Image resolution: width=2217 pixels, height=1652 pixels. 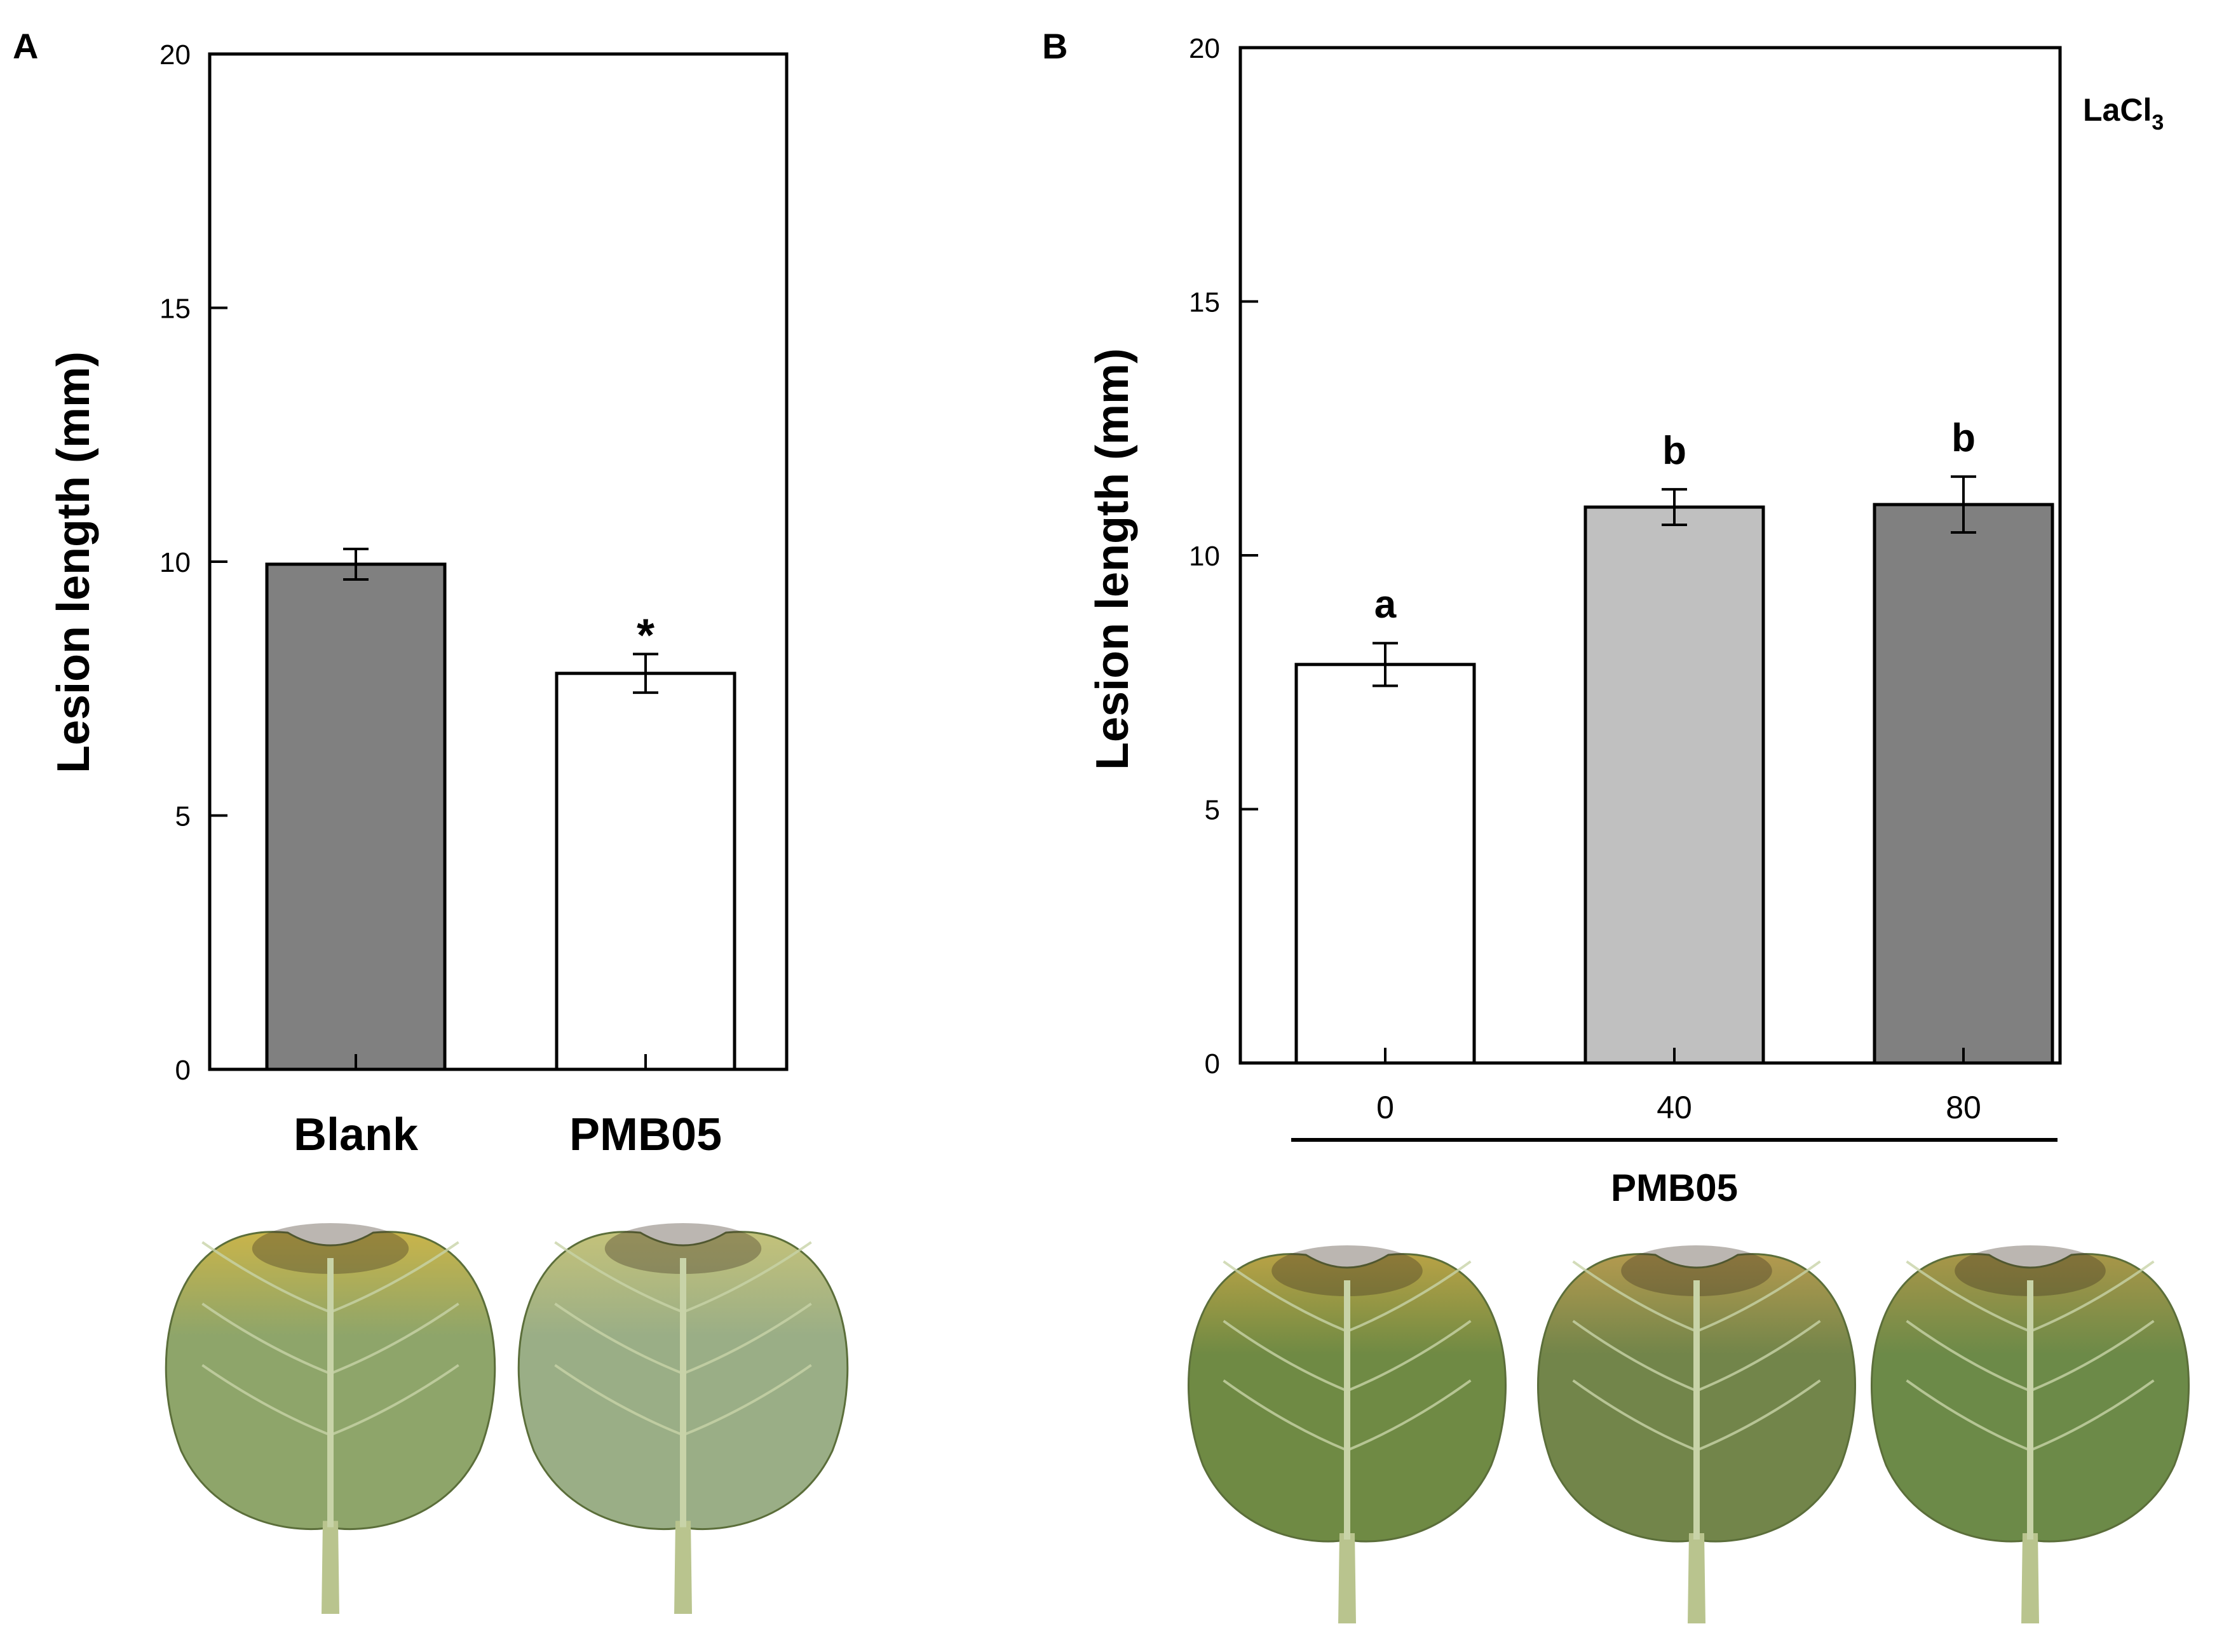 What do you see at coordinates (356, 1135) in the screenshot?
I see `x-tick-label: Blank` at bounding box center [356, 1135].